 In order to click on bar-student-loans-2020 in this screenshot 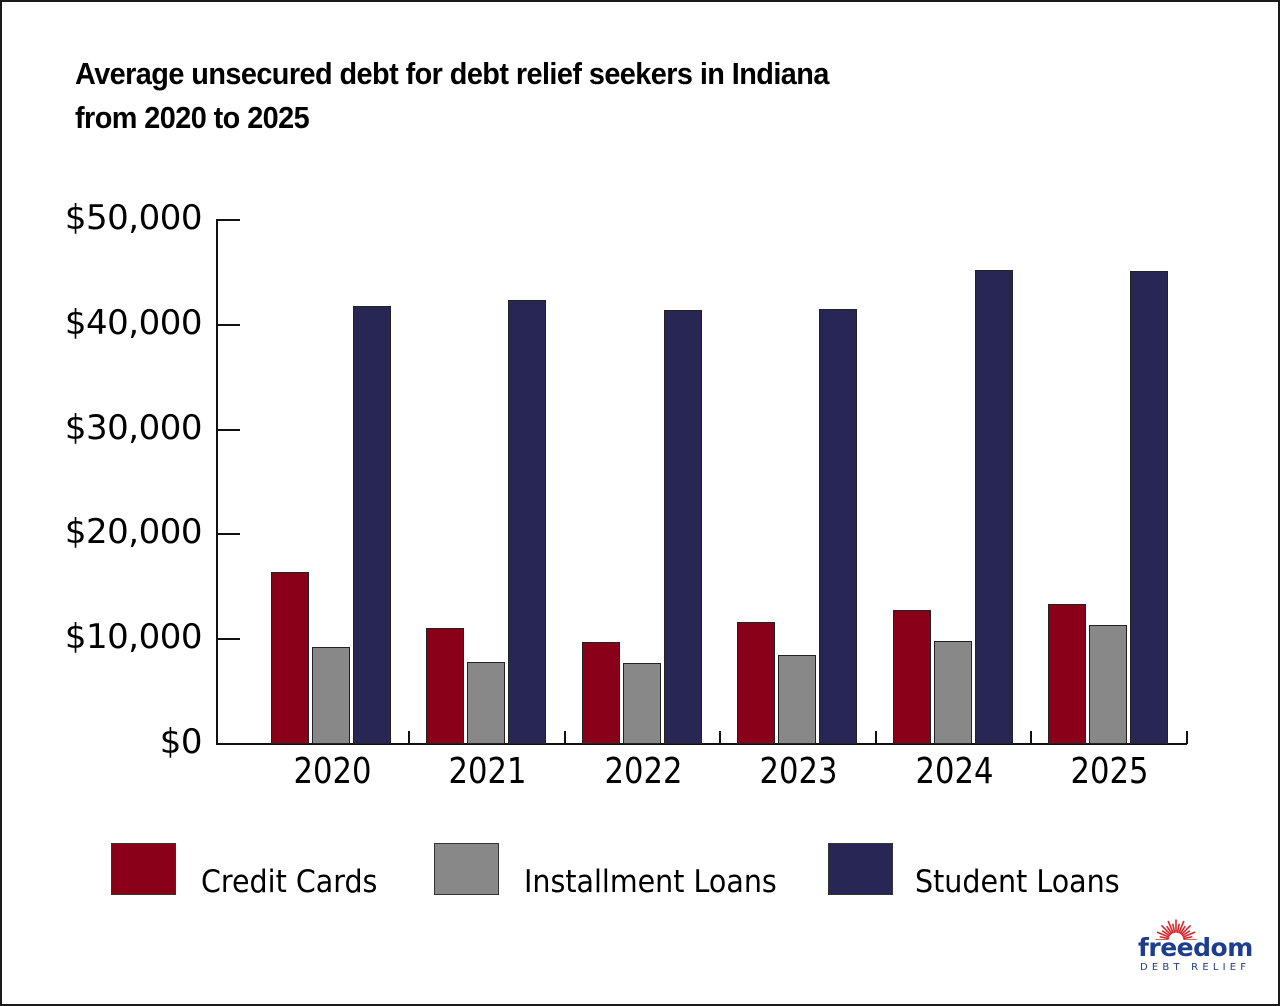, I will do `click(371, 524)`.